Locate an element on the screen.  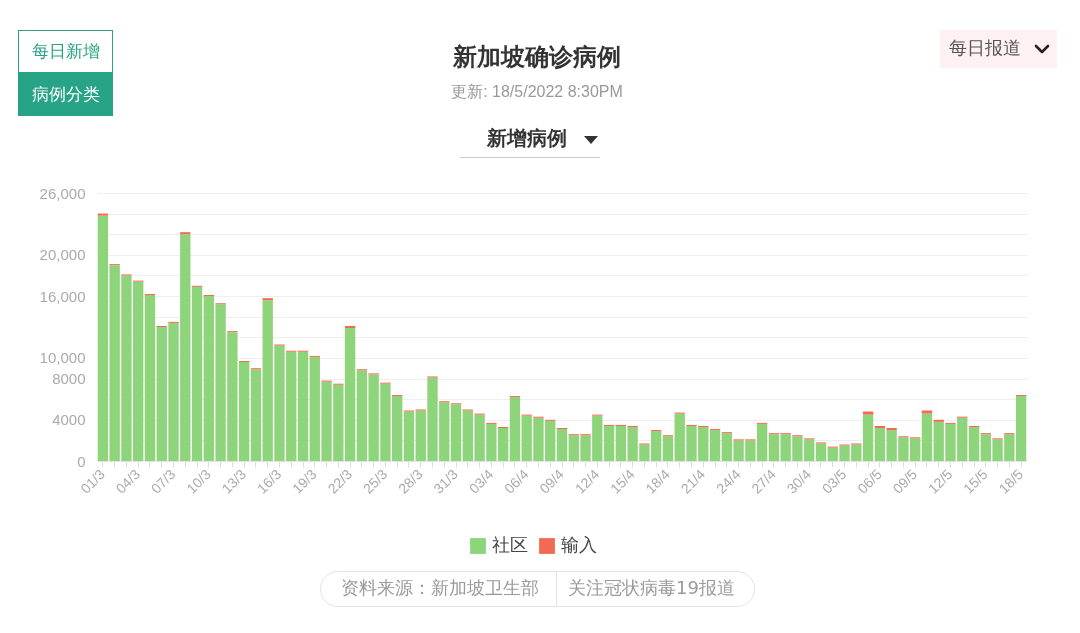
legend-label: 社区 is located at coordinates (510, 545).